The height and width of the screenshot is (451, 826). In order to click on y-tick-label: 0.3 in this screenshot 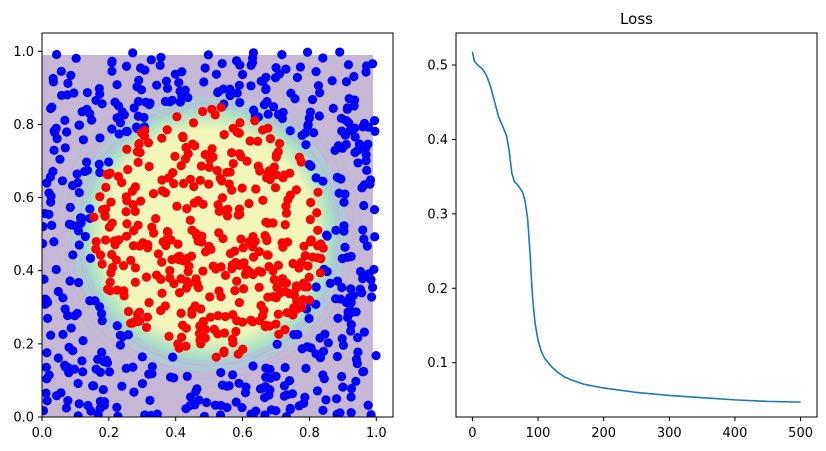, I will do `click(437, 214)`.